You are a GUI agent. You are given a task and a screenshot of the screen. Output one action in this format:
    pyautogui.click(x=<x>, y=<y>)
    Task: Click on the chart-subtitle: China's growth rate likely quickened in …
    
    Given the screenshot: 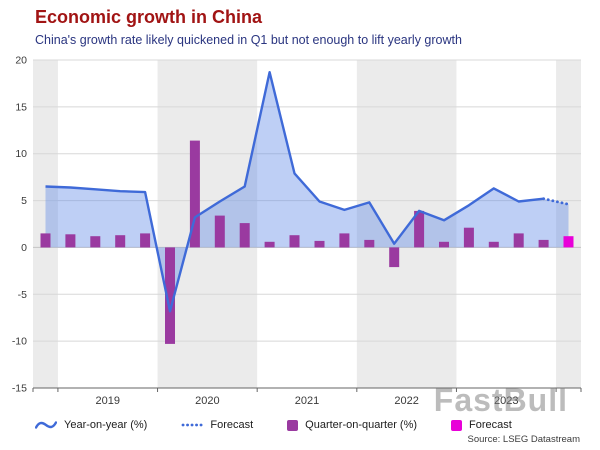 What is the action you would take?
    pyautogui.click(x=248, y=40)
    